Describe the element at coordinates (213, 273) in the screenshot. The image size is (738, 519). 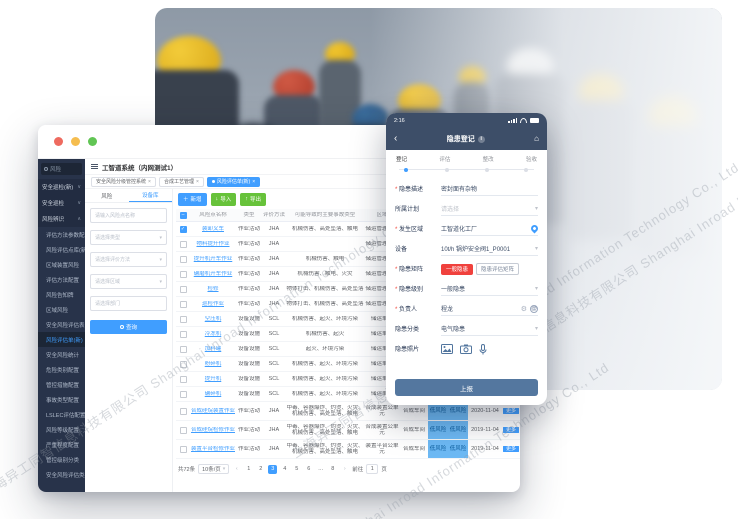
I see `risk-point-link: 碾磨机开车作业` at that location.